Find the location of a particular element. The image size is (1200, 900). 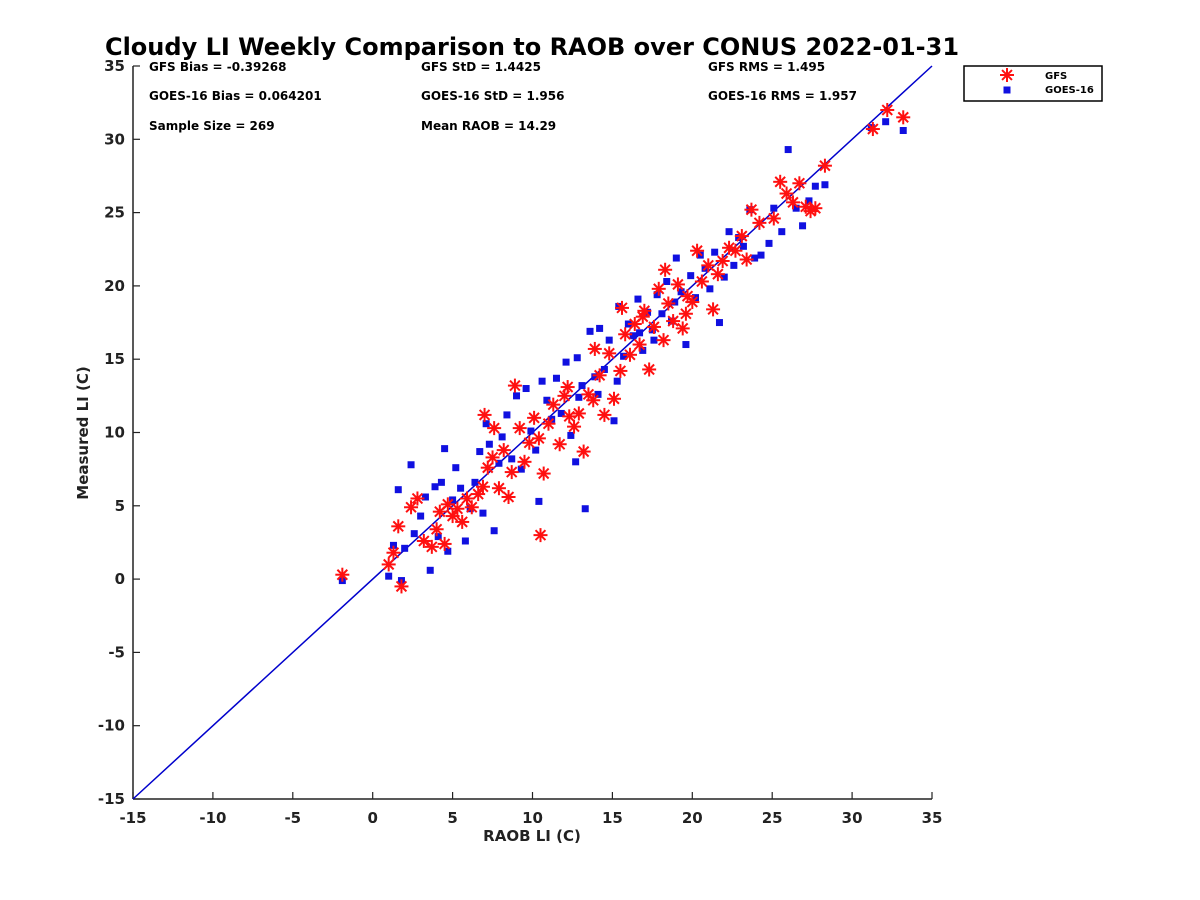

y-tick-label: -5 is located at coordinates (116, 652).